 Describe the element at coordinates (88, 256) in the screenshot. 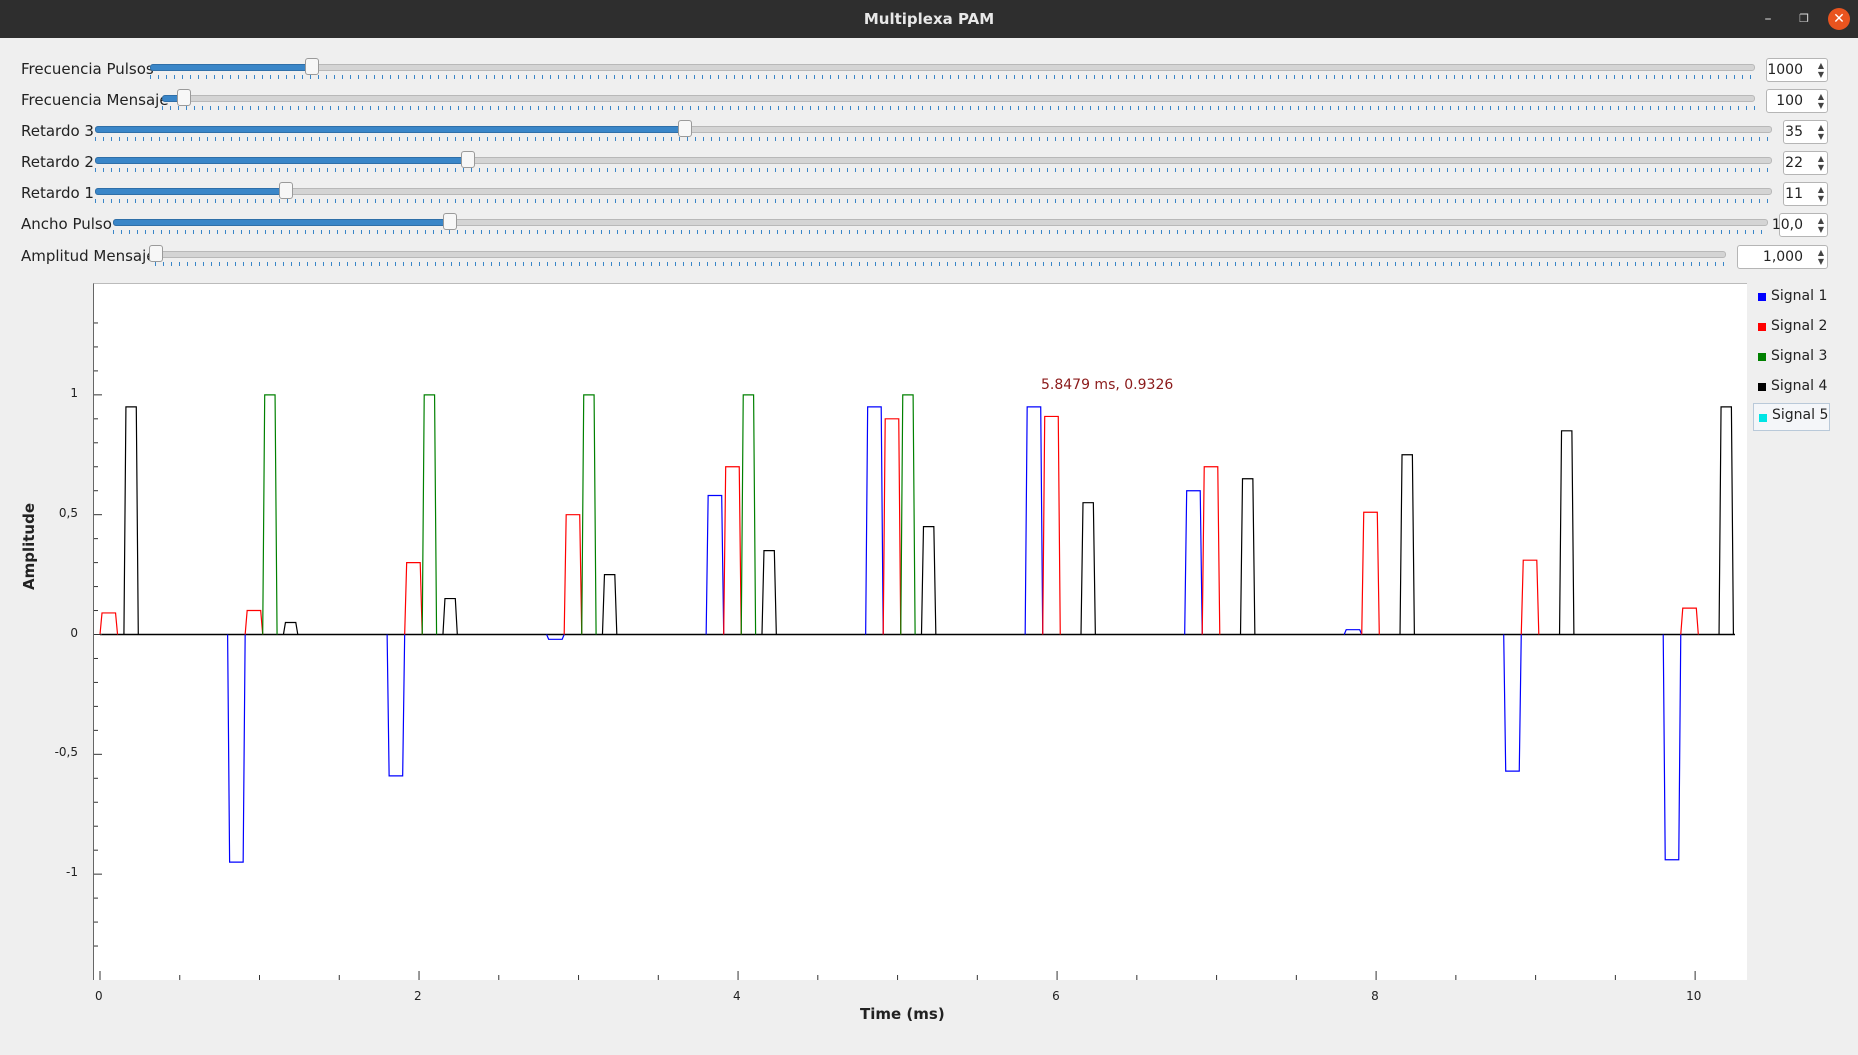

I see `control-label: Amplitud Mensaje` at that location.